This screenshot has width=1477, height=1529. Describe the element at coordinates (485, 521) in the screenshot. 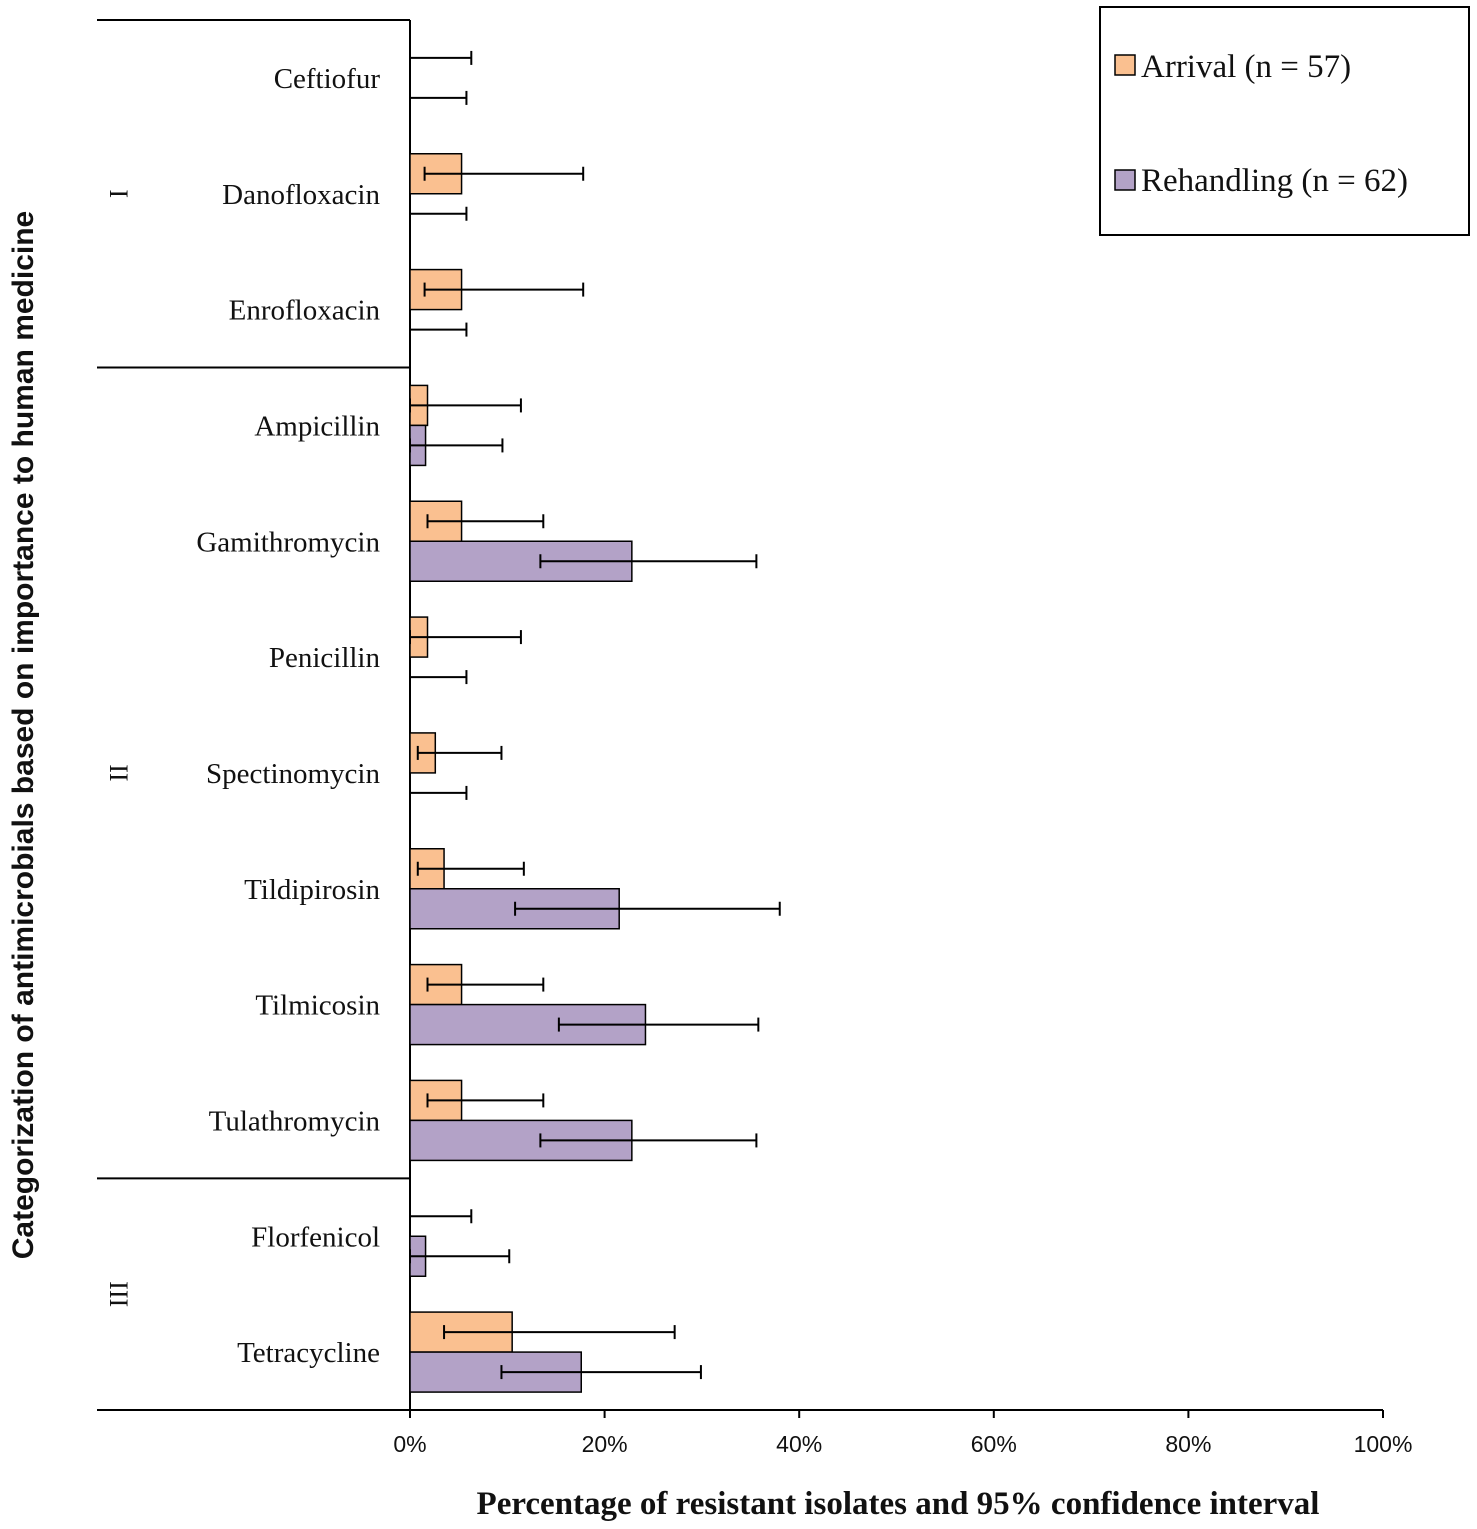

I see `error-bar-arrival-gamithromycin` at that location.